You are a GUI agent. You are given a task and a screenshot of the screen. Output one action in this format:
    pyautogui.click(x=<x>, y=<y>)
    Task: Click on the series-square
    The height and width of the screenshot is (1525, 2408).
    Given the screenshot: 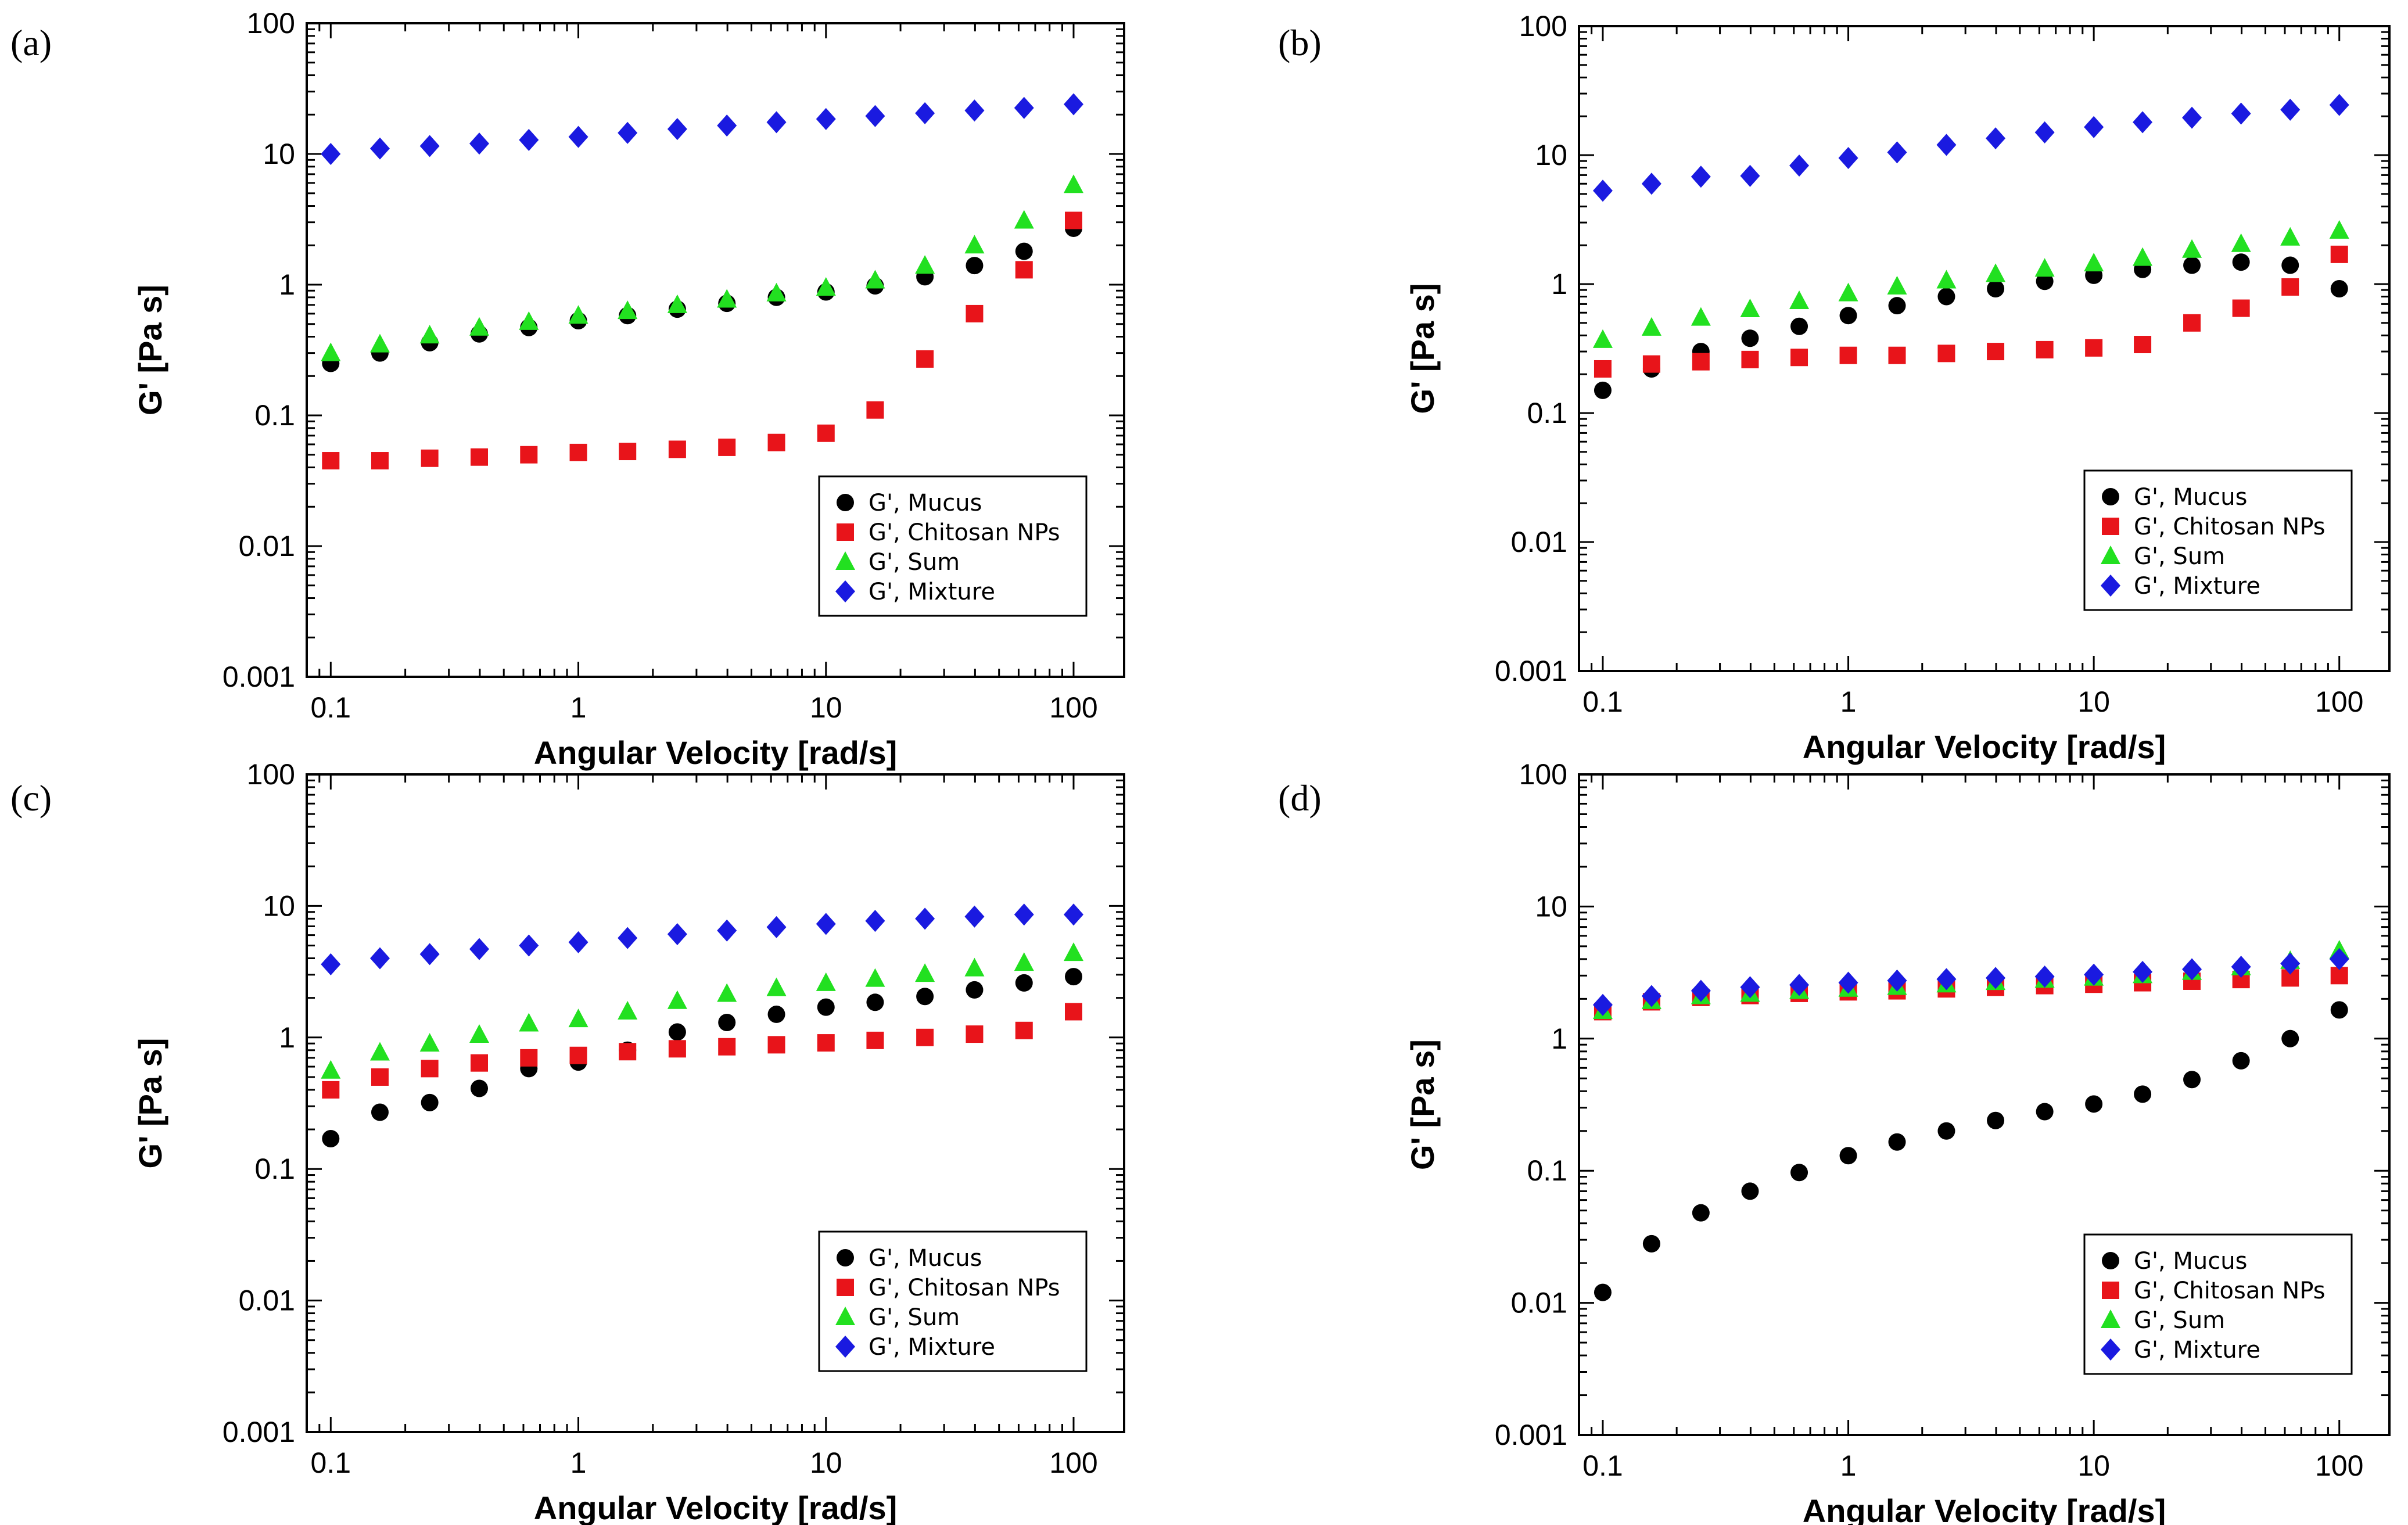 What is the action you would take?
    pyautogui.click(x=702, y=340)
    